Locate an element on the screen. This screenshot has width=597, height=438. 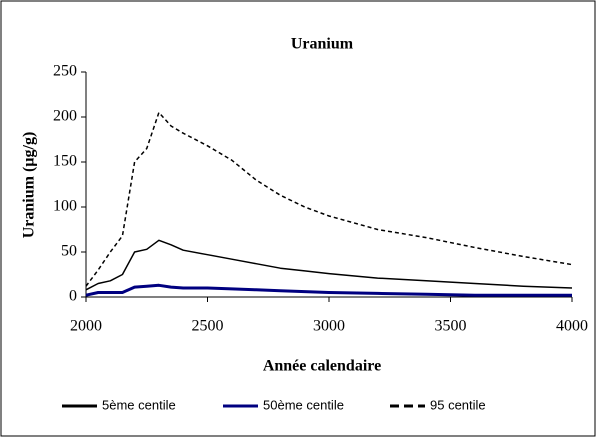
y-tick-label: 0 is located at coordinates (73, 296).